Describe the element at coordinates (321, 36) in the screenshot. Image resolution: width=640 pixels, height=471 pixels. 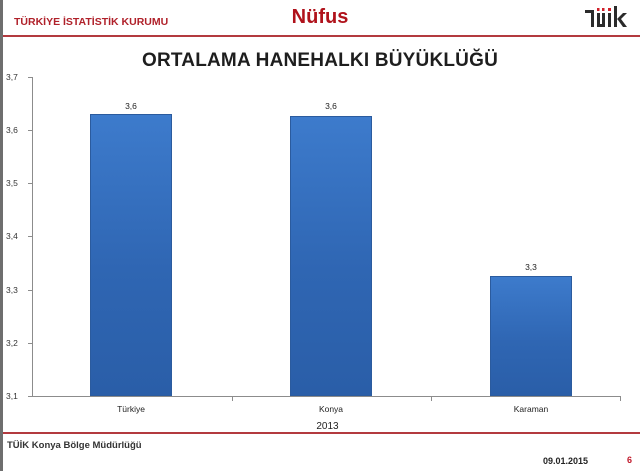
I see `header-divider` at that location.